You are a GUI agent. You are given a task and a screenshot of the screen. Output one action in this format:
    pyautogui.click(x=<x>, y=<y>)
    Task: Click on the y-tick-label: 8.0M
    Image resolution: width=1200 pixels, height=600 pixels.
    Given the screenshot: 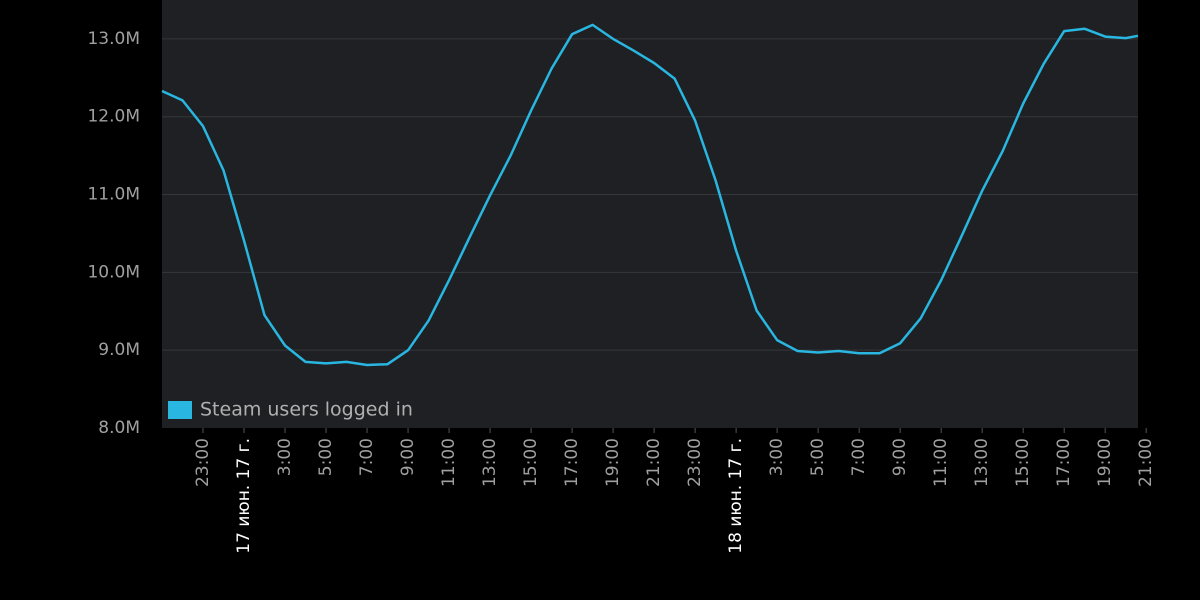 What is the action you would take?
    pyautogui.click(x=119, y=428)
    